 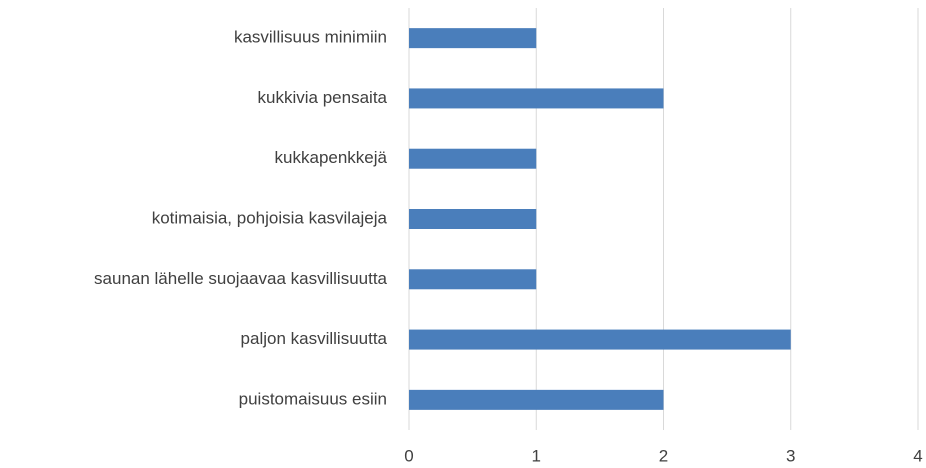 What do you see at coordinates (314, 338) in the screenshot?
I see `y-tick-label: paljon kasvillisuutta` at bounding box center [314, 338].